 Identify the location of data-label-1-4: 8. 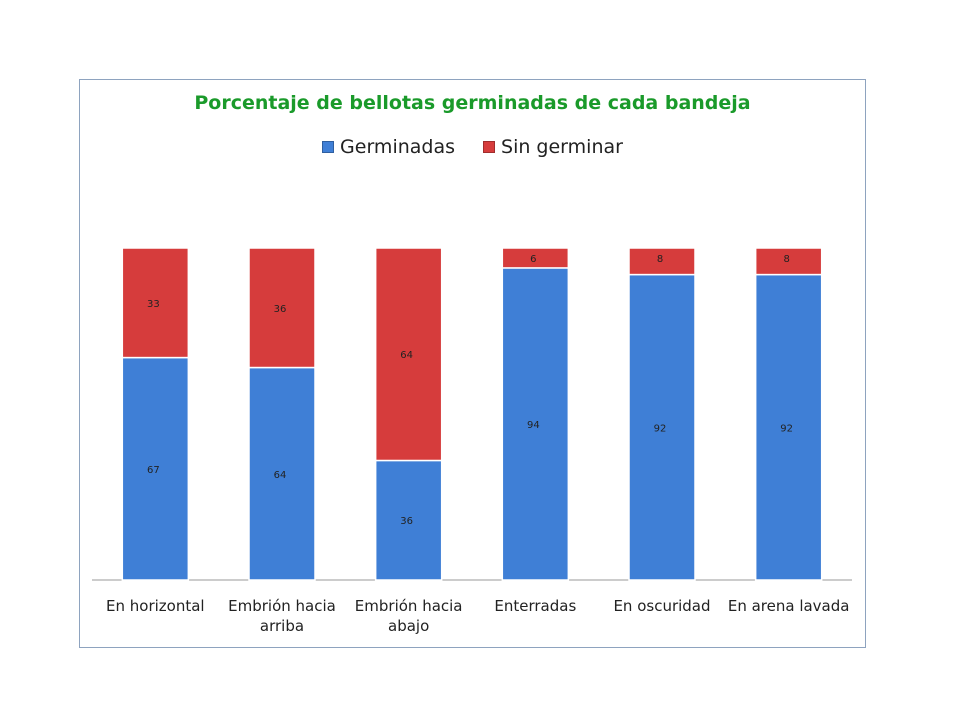
(660, 259).